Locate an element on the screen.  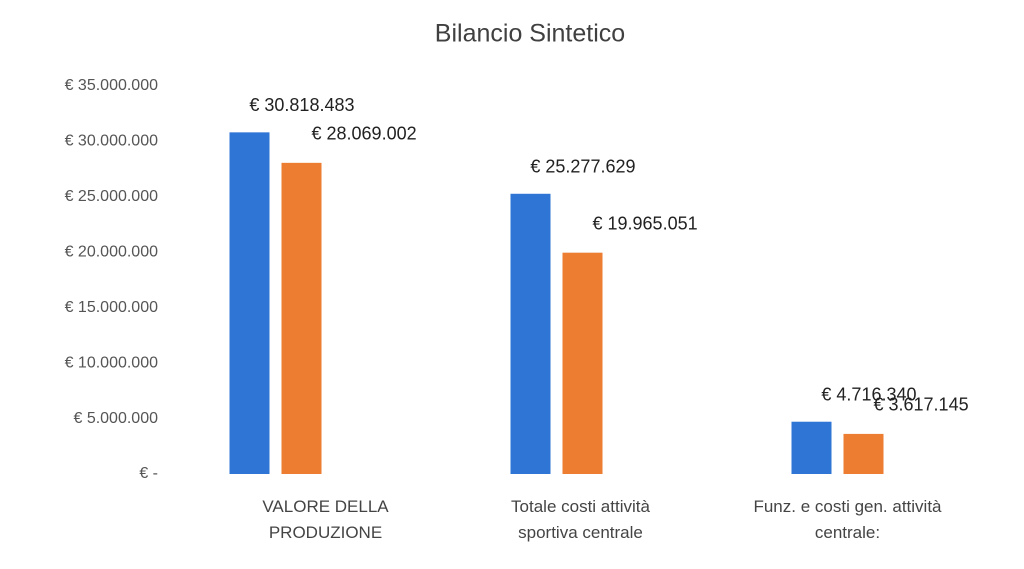
y-tick-label: € - is located at coordinates (148, 473).